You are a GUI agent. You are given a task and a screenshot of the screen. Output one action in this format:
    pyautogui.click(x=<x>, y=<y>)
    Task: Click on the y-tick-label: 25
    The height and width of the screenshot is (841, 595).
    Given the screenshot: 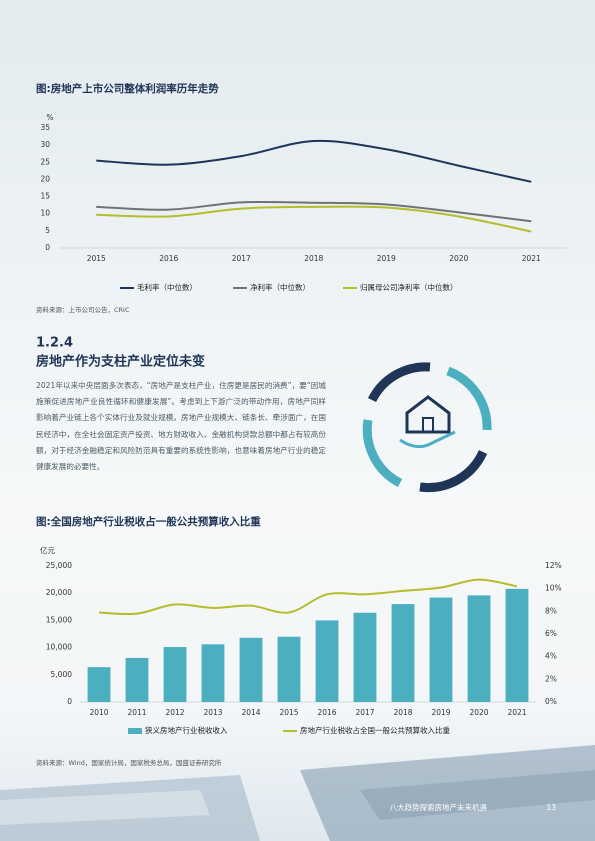 What is the action you would take?
    pyautogui.click(x=45, y=161)
    